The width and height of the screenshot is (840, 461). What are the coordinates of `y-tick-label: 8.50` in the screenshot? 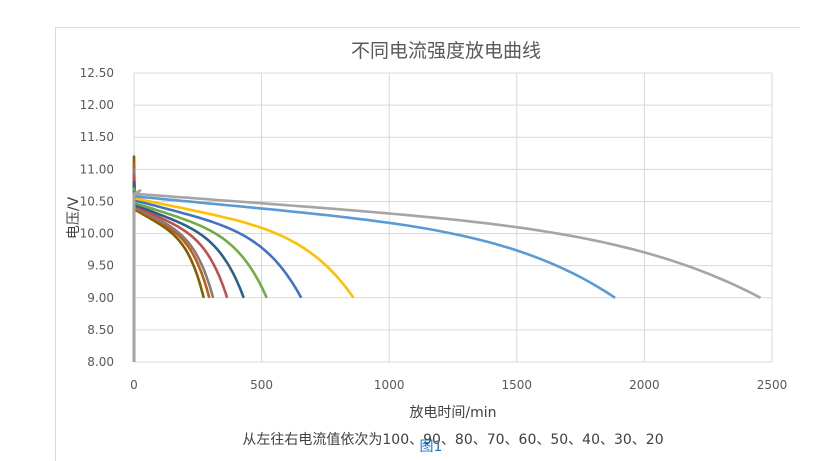 It's located at (100, 330).